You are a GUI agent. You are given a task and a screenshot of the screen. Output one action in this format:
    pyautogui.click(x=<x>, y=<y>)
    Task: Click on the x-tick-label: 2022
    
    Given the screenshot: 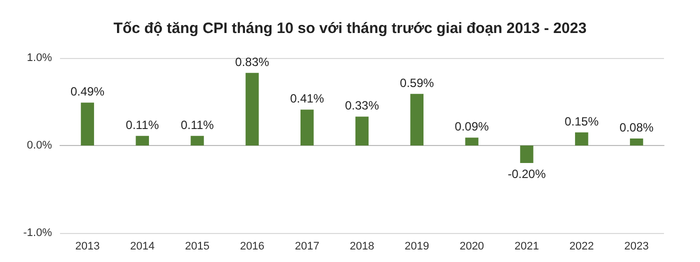 What is the action you would take?
    pyautogui.click(x=581, y=246)
    